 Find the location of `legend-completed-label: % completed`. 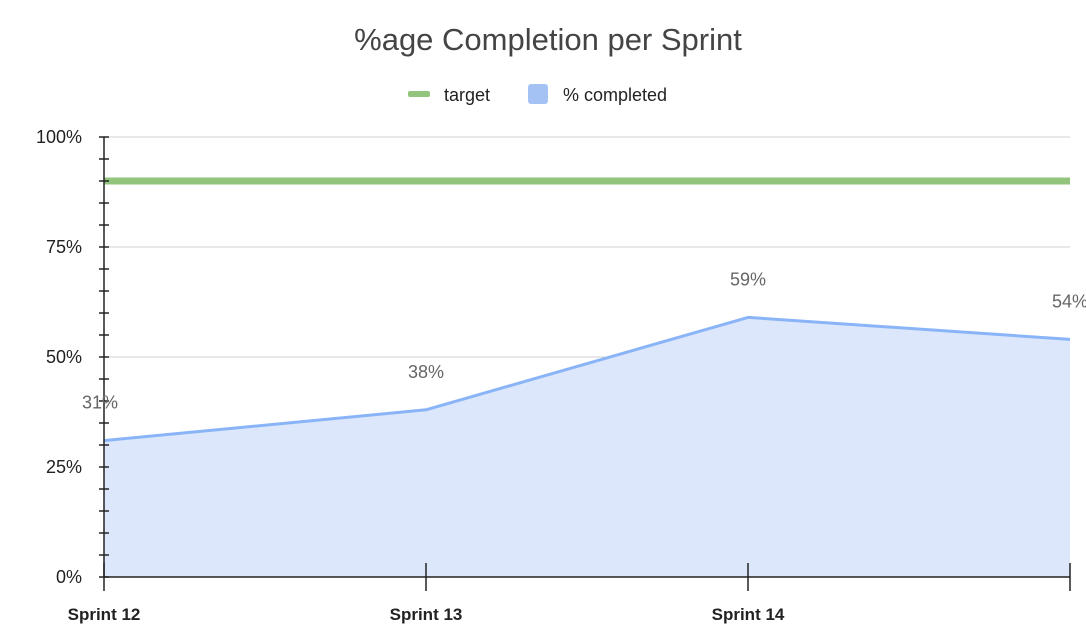

legend-completed-label: % completed is located at coordinates (615, 95).